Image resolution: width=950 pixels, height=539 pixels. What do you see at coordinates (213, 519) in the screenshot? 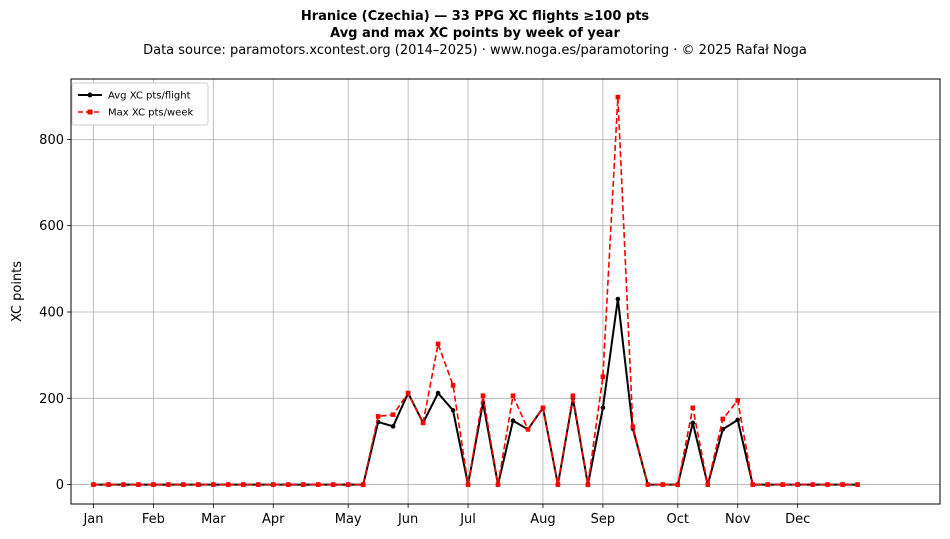
I see `x-tick-label: Mar` at bounding box center [213, 519].